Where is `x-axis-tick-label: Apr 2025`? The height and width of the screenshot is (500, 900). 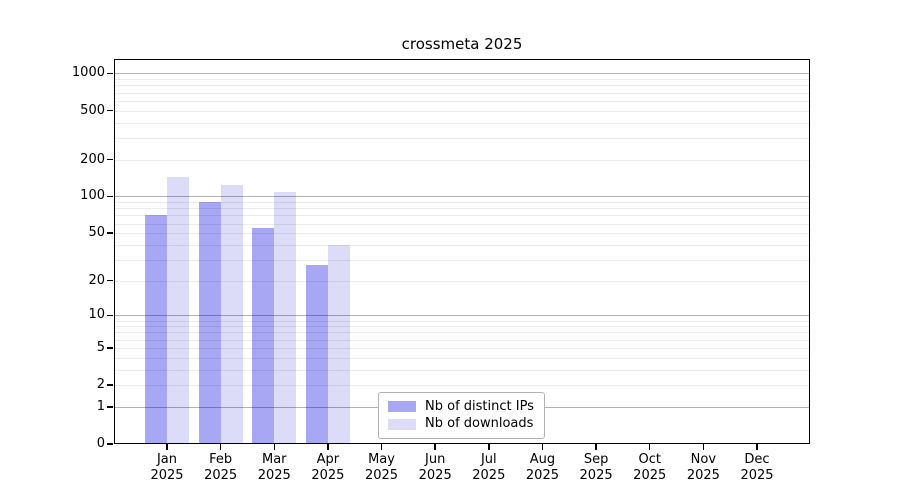 x-axis-tick-label: Apr 2025 is located at coordinates (328, 467).